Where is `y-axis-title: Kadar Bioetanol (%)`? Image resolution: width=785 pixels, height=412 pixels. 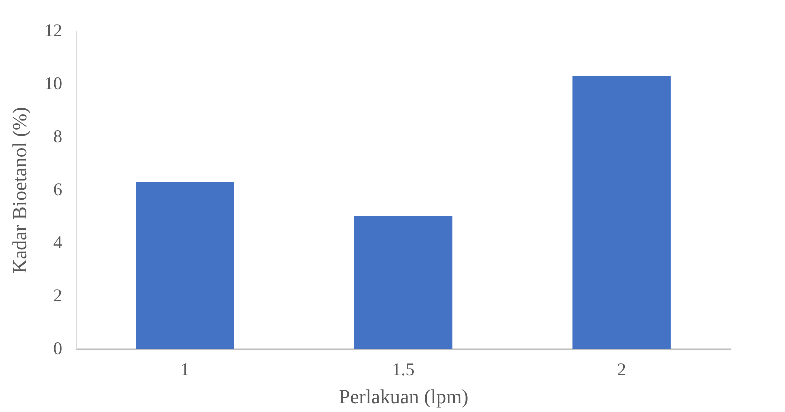 y-axis-title: Kadar Bioetanol (%) is located at coordinates (21, 190).